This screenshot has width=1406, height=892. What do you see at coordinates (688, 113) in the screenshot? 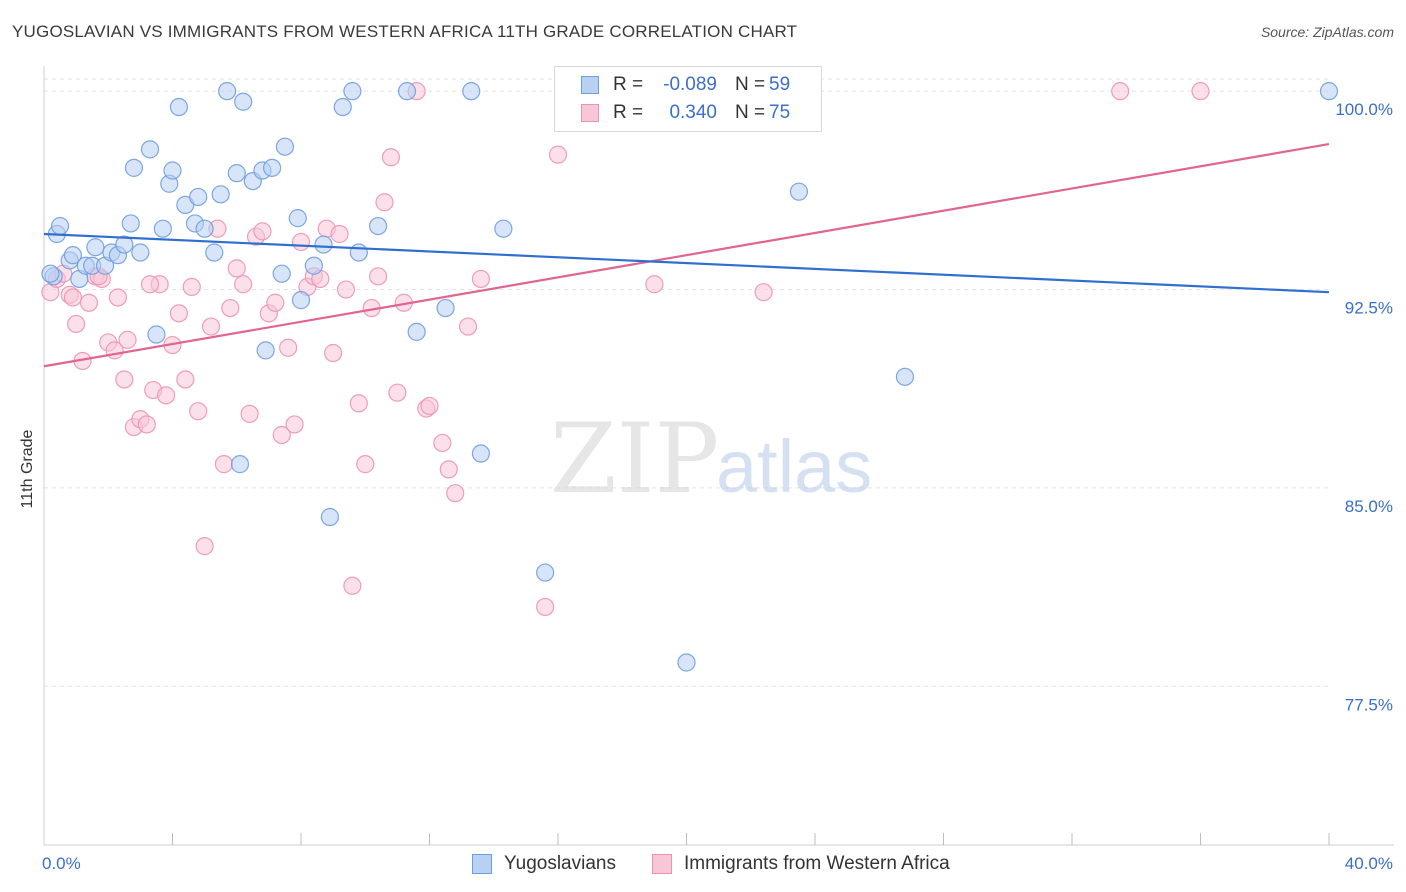
I see `stats-row-pink: R = 0.340 N = 75` at bounding box center [688, 113].